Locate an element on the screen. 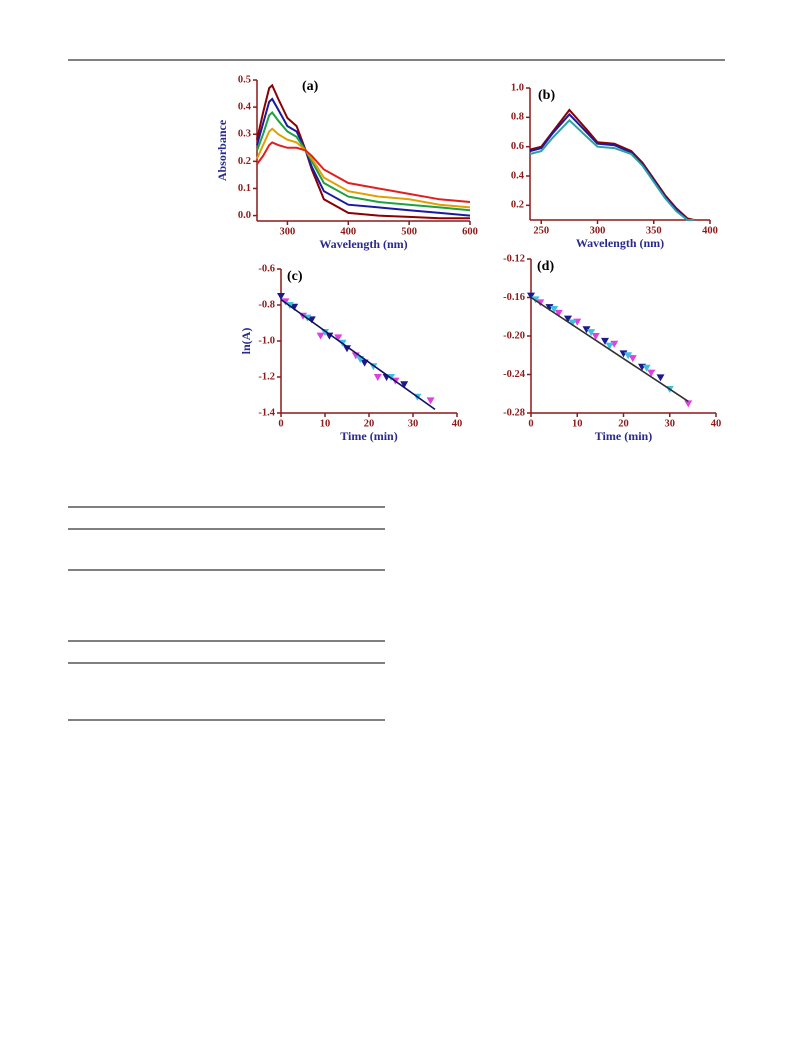 This screenshot has height=1053, width=793. y-tick-label: -0.28 is located at coordinates (514, 412).